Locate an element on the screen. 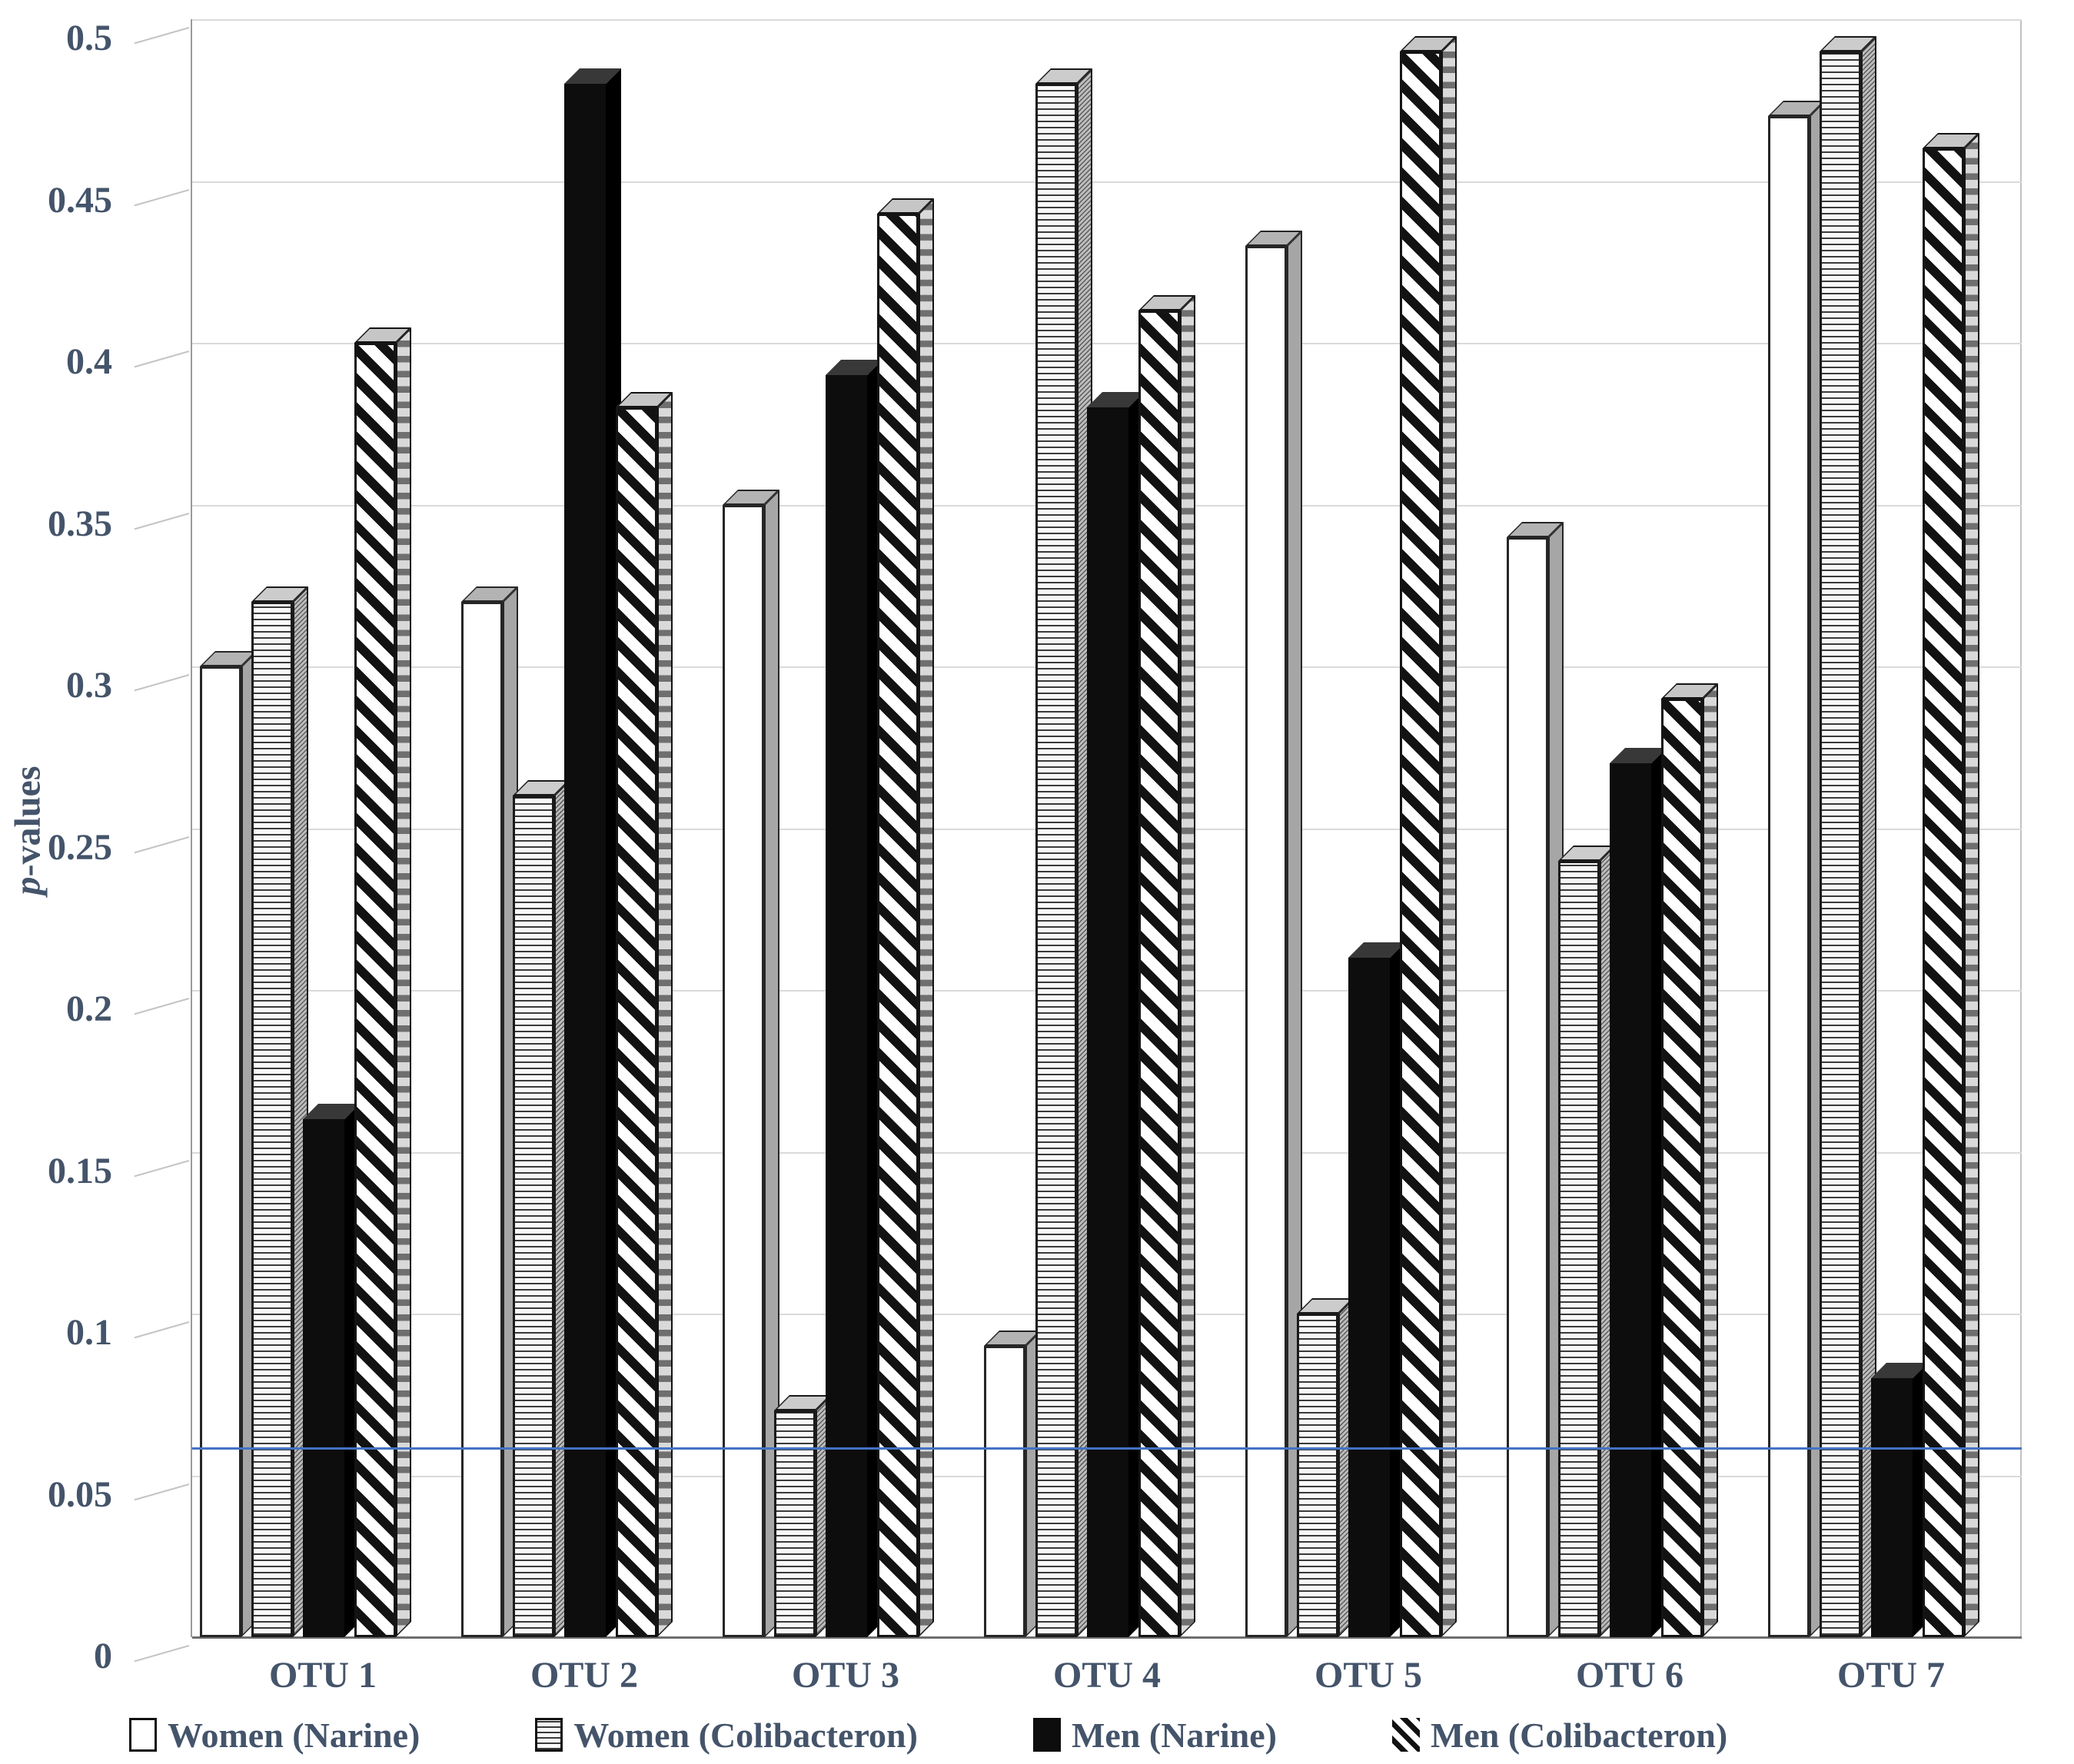 The image size is (2074, 1764). bar-otu-2-women-colibacteron is located at coordinates (541, 1208).